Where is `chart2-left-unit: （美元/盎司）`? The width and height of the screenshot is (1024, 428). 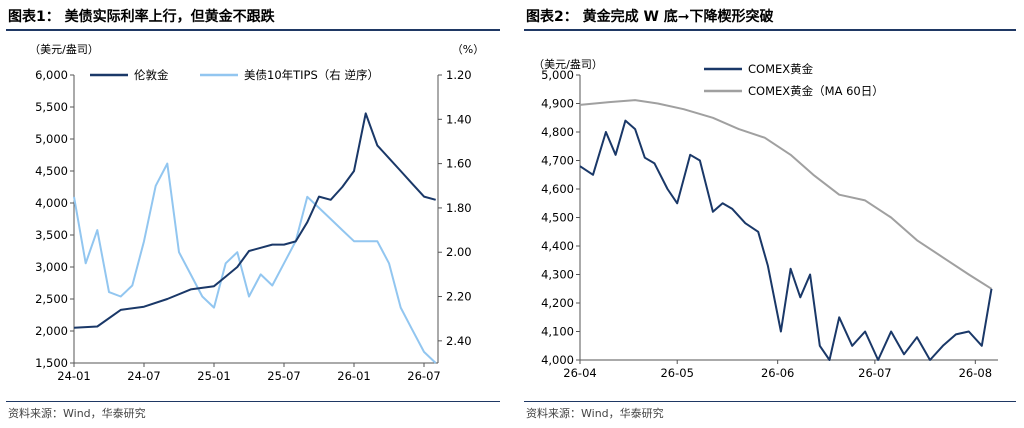 chart2-left-unit: （美元/盎司） is located at coordinates (568, 64).